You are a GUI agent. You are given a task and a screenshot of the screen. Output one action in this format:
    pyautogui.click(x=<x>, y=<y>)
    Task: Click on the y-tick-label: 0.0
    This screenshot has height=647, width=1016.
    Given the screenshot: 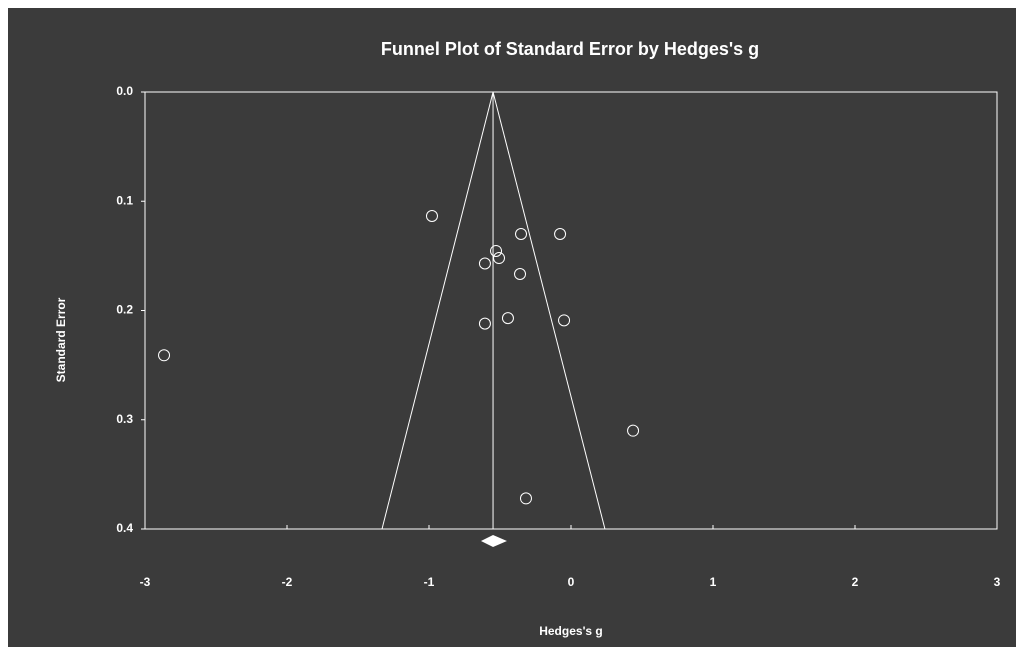 What is the action you would take?
    pyautogui.click(x=124, y=91)
    